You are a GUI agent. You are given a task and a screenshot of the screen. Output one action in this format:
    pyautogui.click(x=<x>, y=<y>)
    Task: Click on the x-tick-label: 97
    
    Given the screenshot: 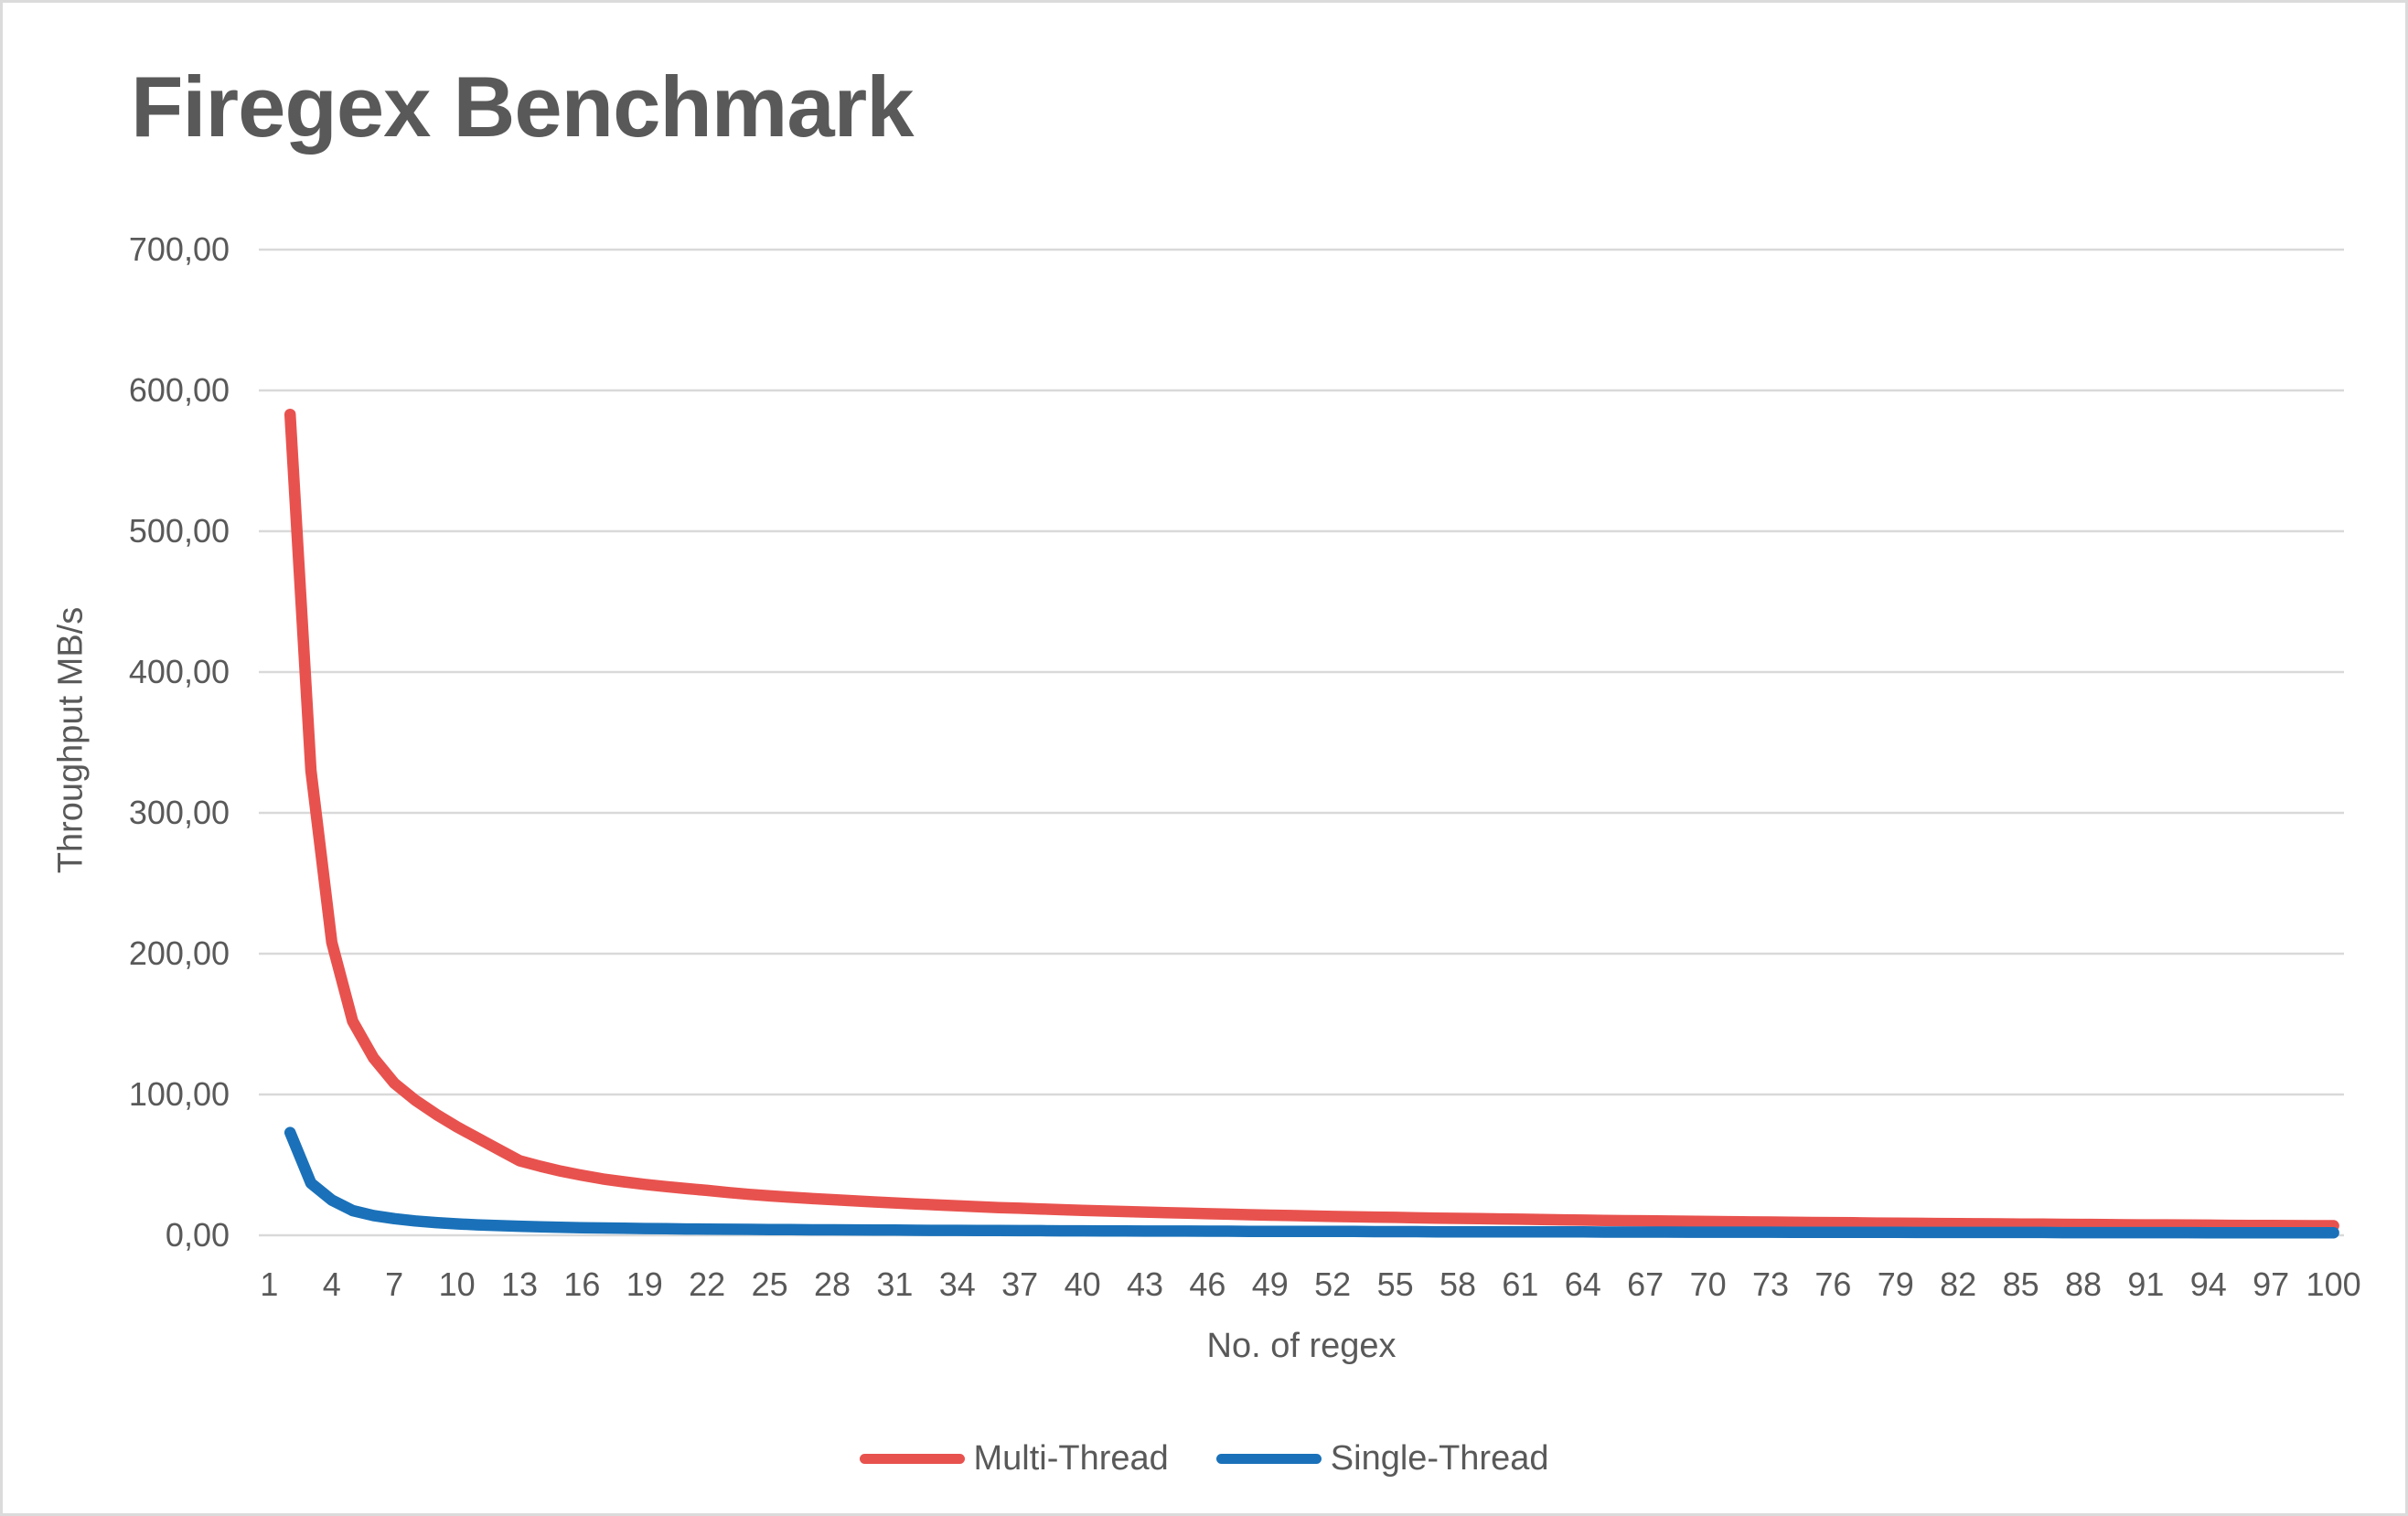 What is the action you would take?
    pyautogui.click(x=2272, y=1284)
    